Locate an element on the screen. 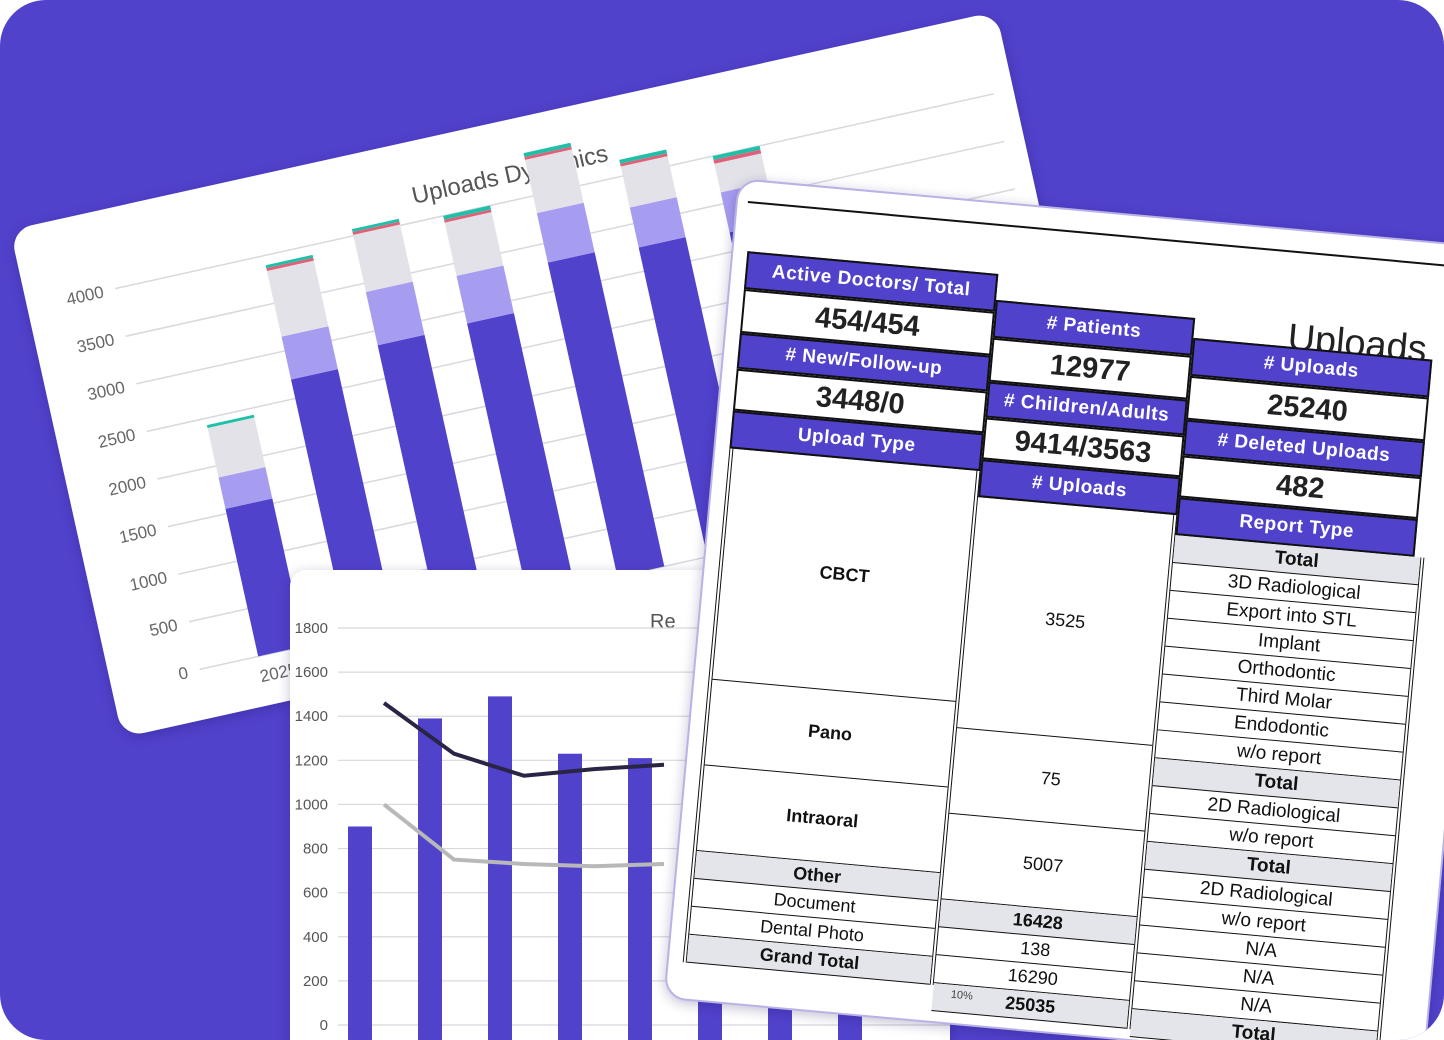 The width and height of the screenshot is (1444, 1040). uploads-cell: 3525 is located at coordinates (1065, 621).